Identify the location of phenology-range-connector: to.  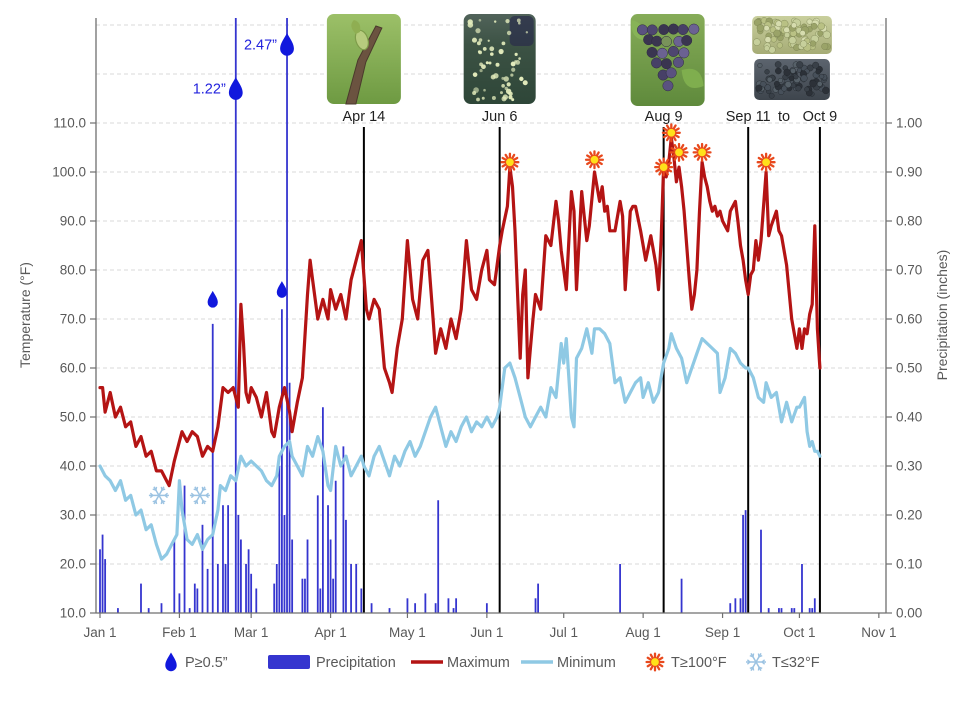
(784, 117).